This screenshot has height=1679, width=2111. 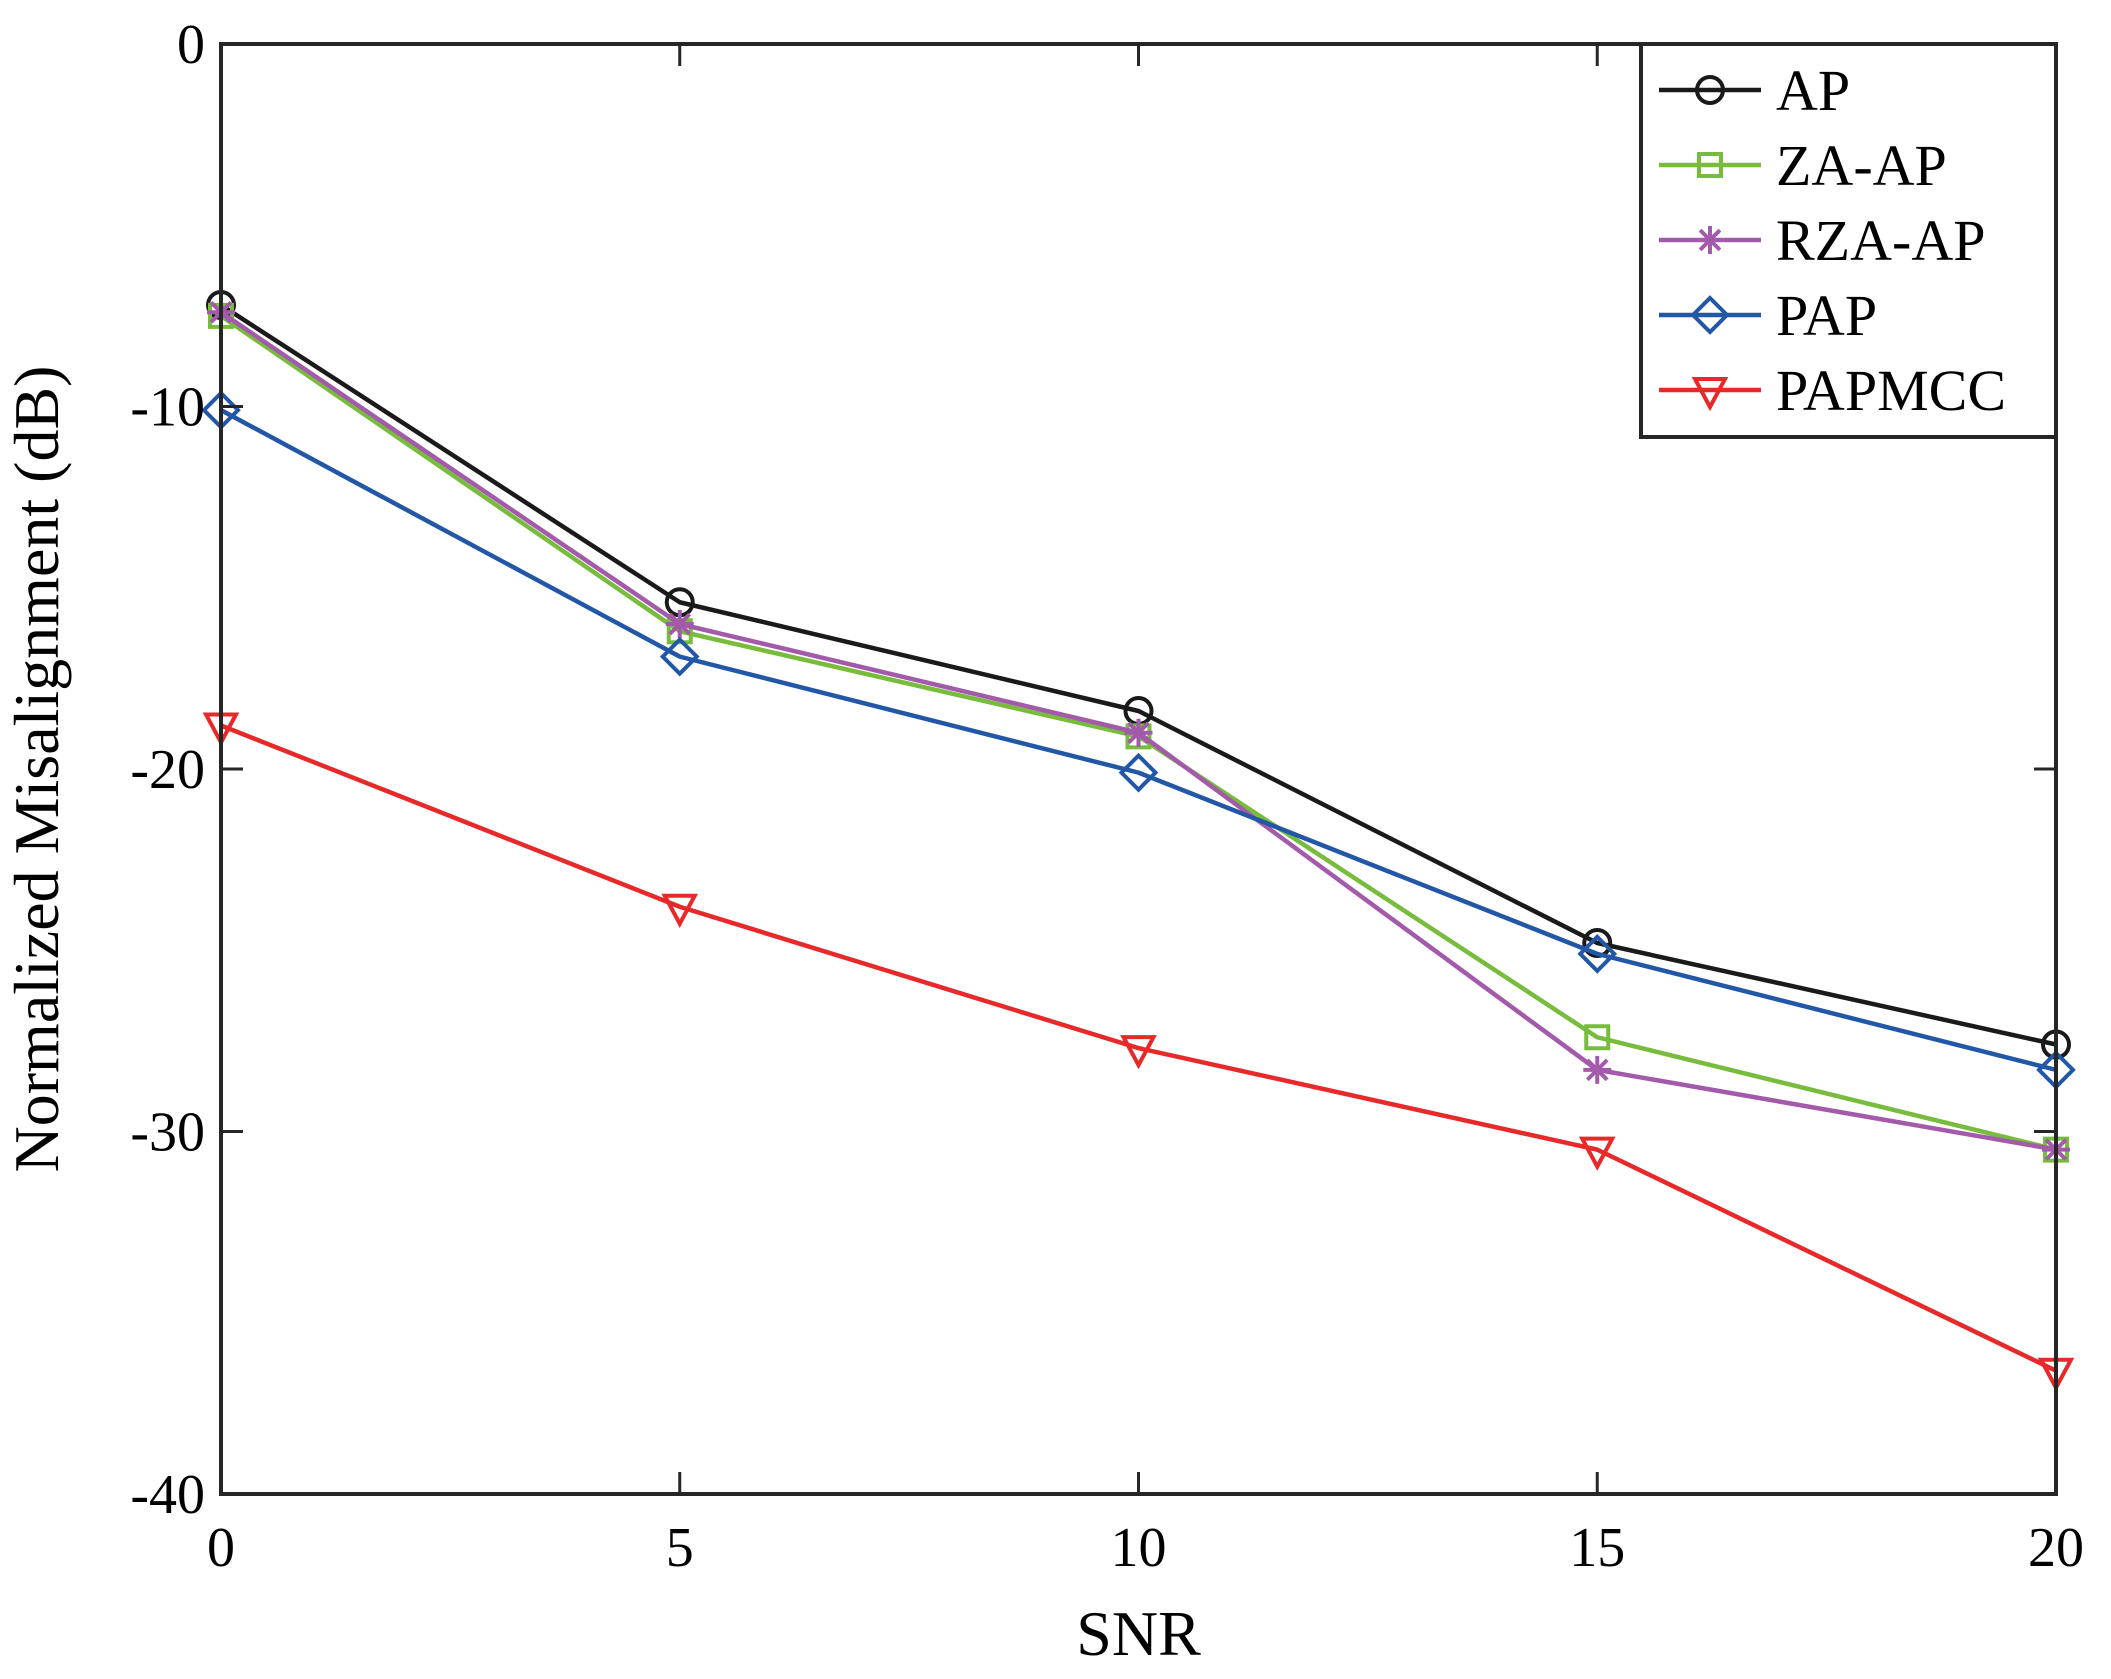 What do you see at coordinates (1813, 90) in the screenshot?
I see `legend-label: AP` at bounding box center [1813, 90].